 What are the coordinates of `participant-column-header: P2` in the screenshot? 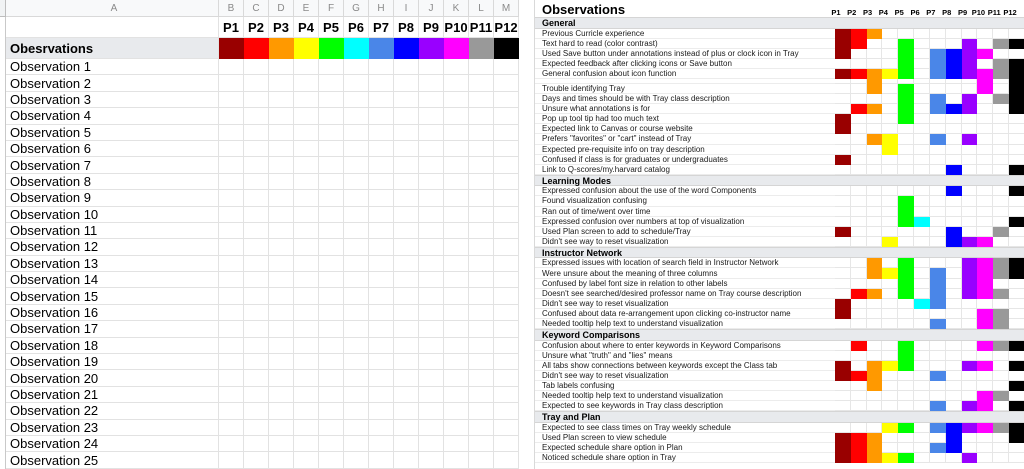 It's located at (852, 12).